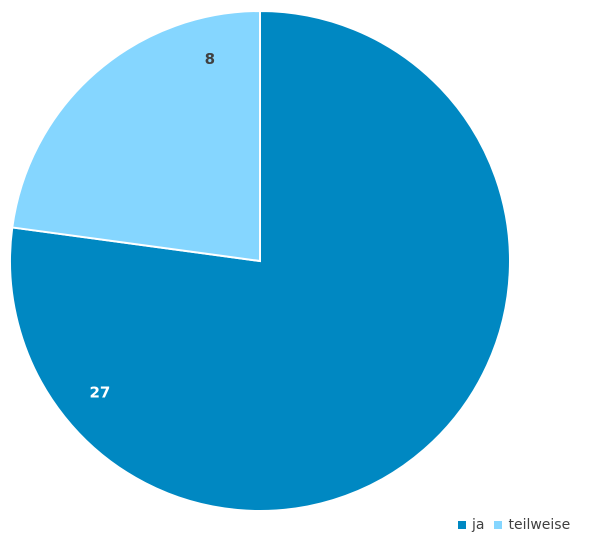 This screenshot has width=590, height=538. What do you see at coordinates (462, 525) in the screenshot?
I see `legend-swatch-ja` at bounding box center [462, 525].